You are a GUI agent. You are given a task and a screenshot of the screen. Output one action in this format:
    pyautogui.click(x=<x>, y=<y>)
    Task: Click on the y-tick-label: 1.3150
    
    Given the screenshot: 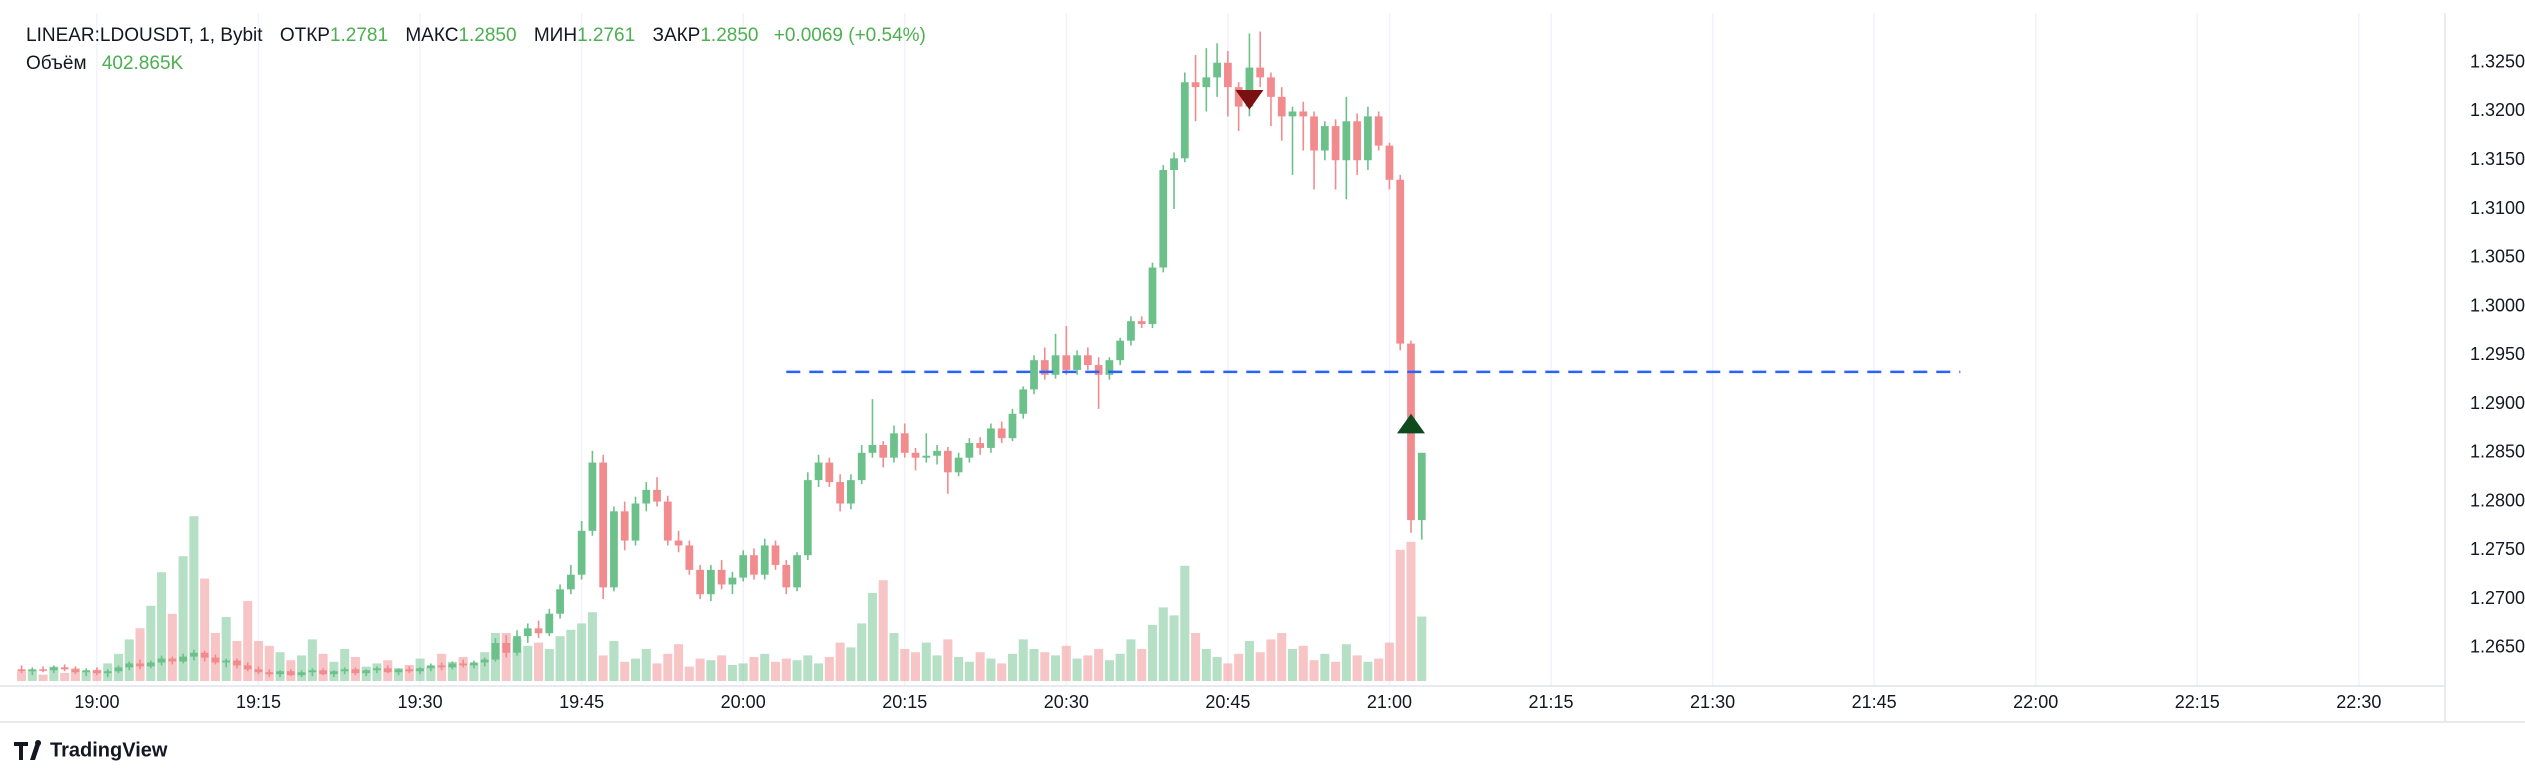 What is the action you would take?
    pyautogui.click(x=2497, y=159)
    